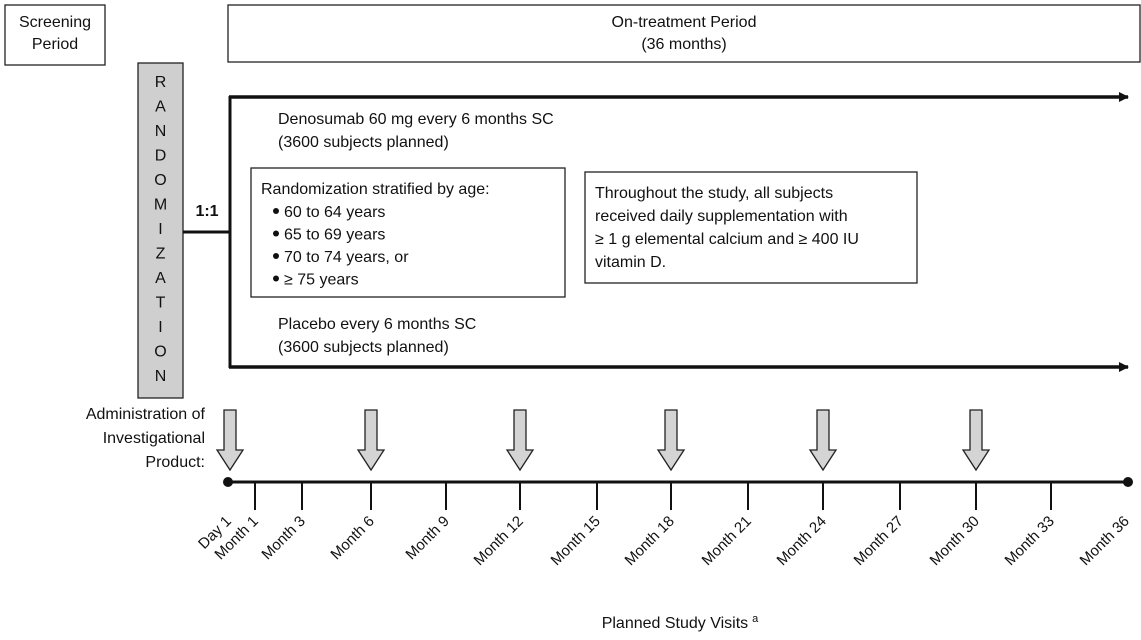 This screenshot has height=640, width=1141. Describe the element at coordinates (675, 623) in the screenshot. I see `footer-text: Planned Study Visits` at that location.